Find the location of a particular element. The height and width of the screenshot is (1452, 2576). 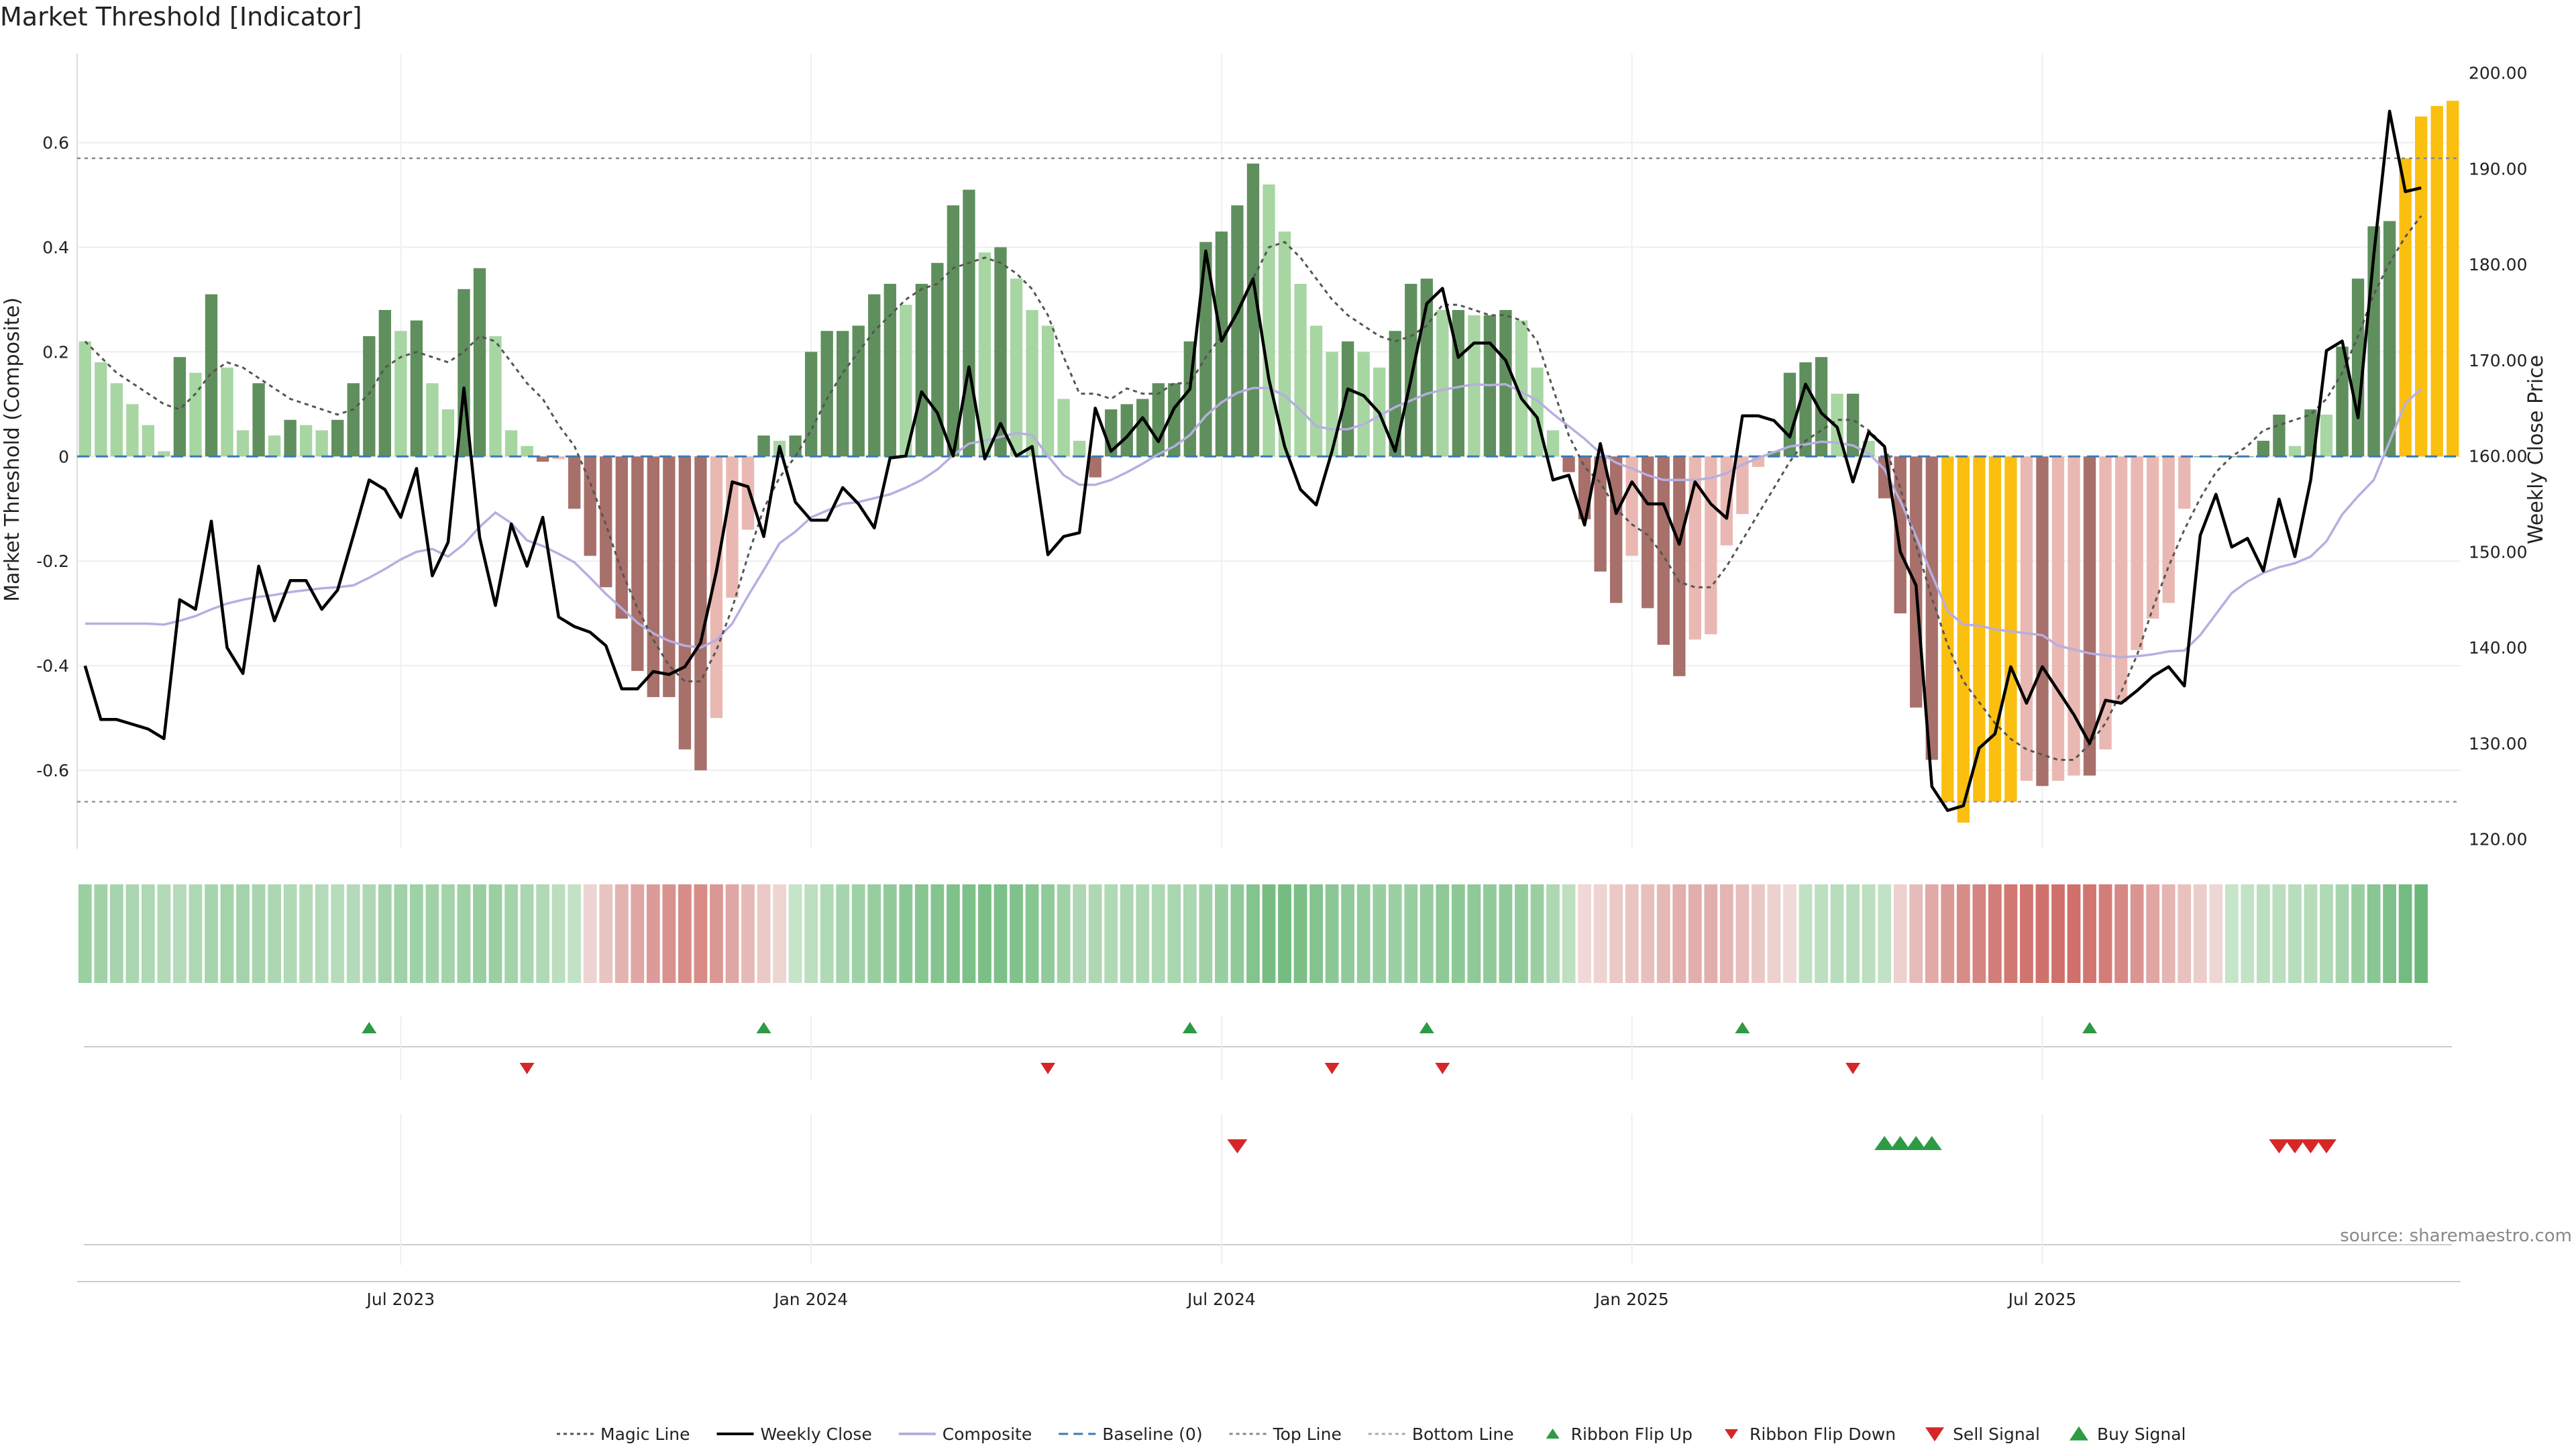

left-tick-label: 0.4 is located at coordinates (55, 248).